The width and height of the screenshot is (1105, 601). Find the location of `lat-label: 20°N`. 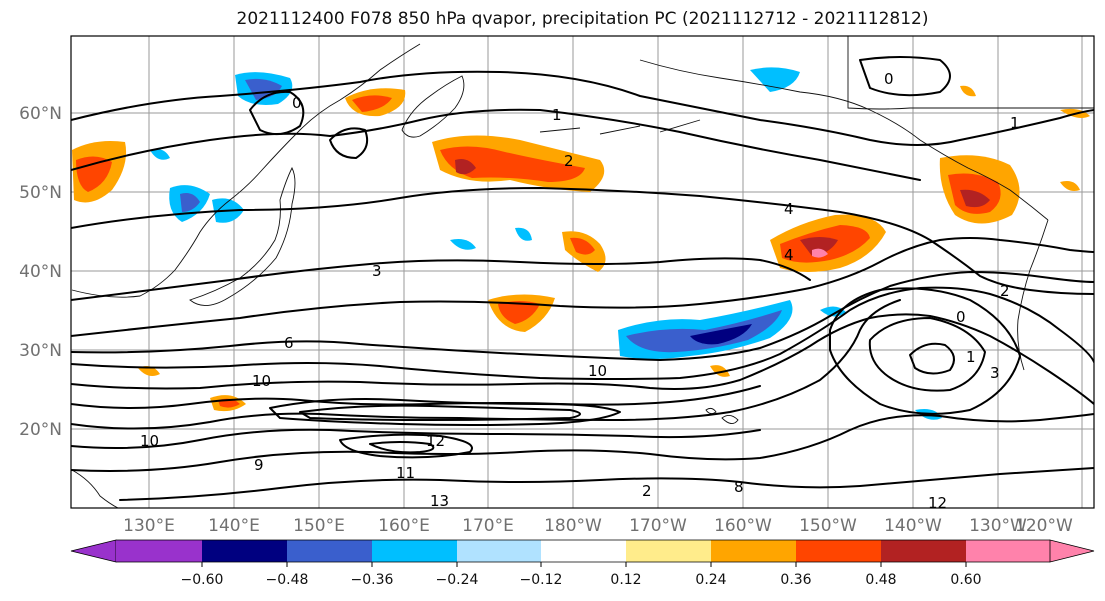

lat-label: 20°N is located at coordinates (40, 430).